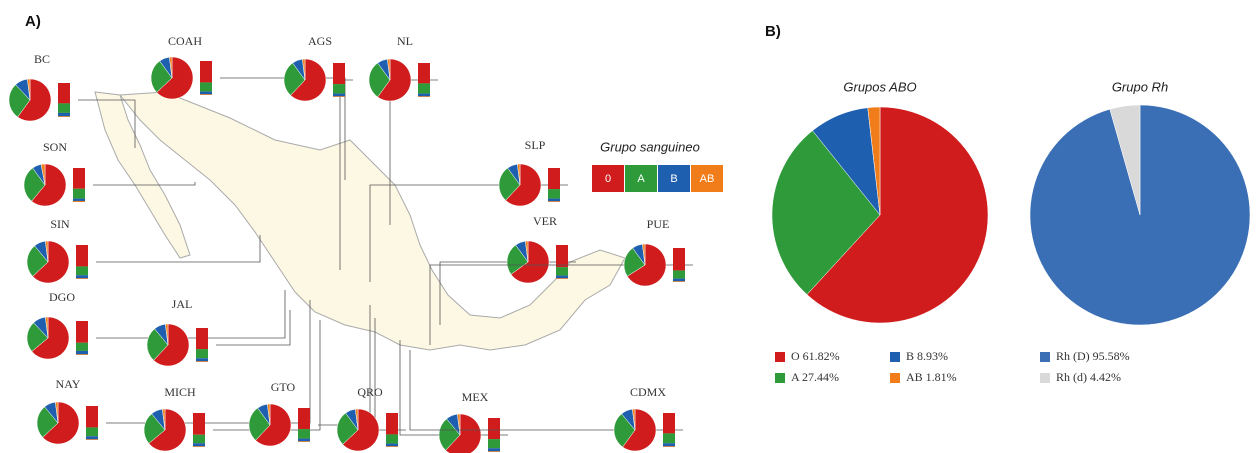 This screenshot has height=453, width=1256. I want to click on legend-label: 0, so click(608, 179).